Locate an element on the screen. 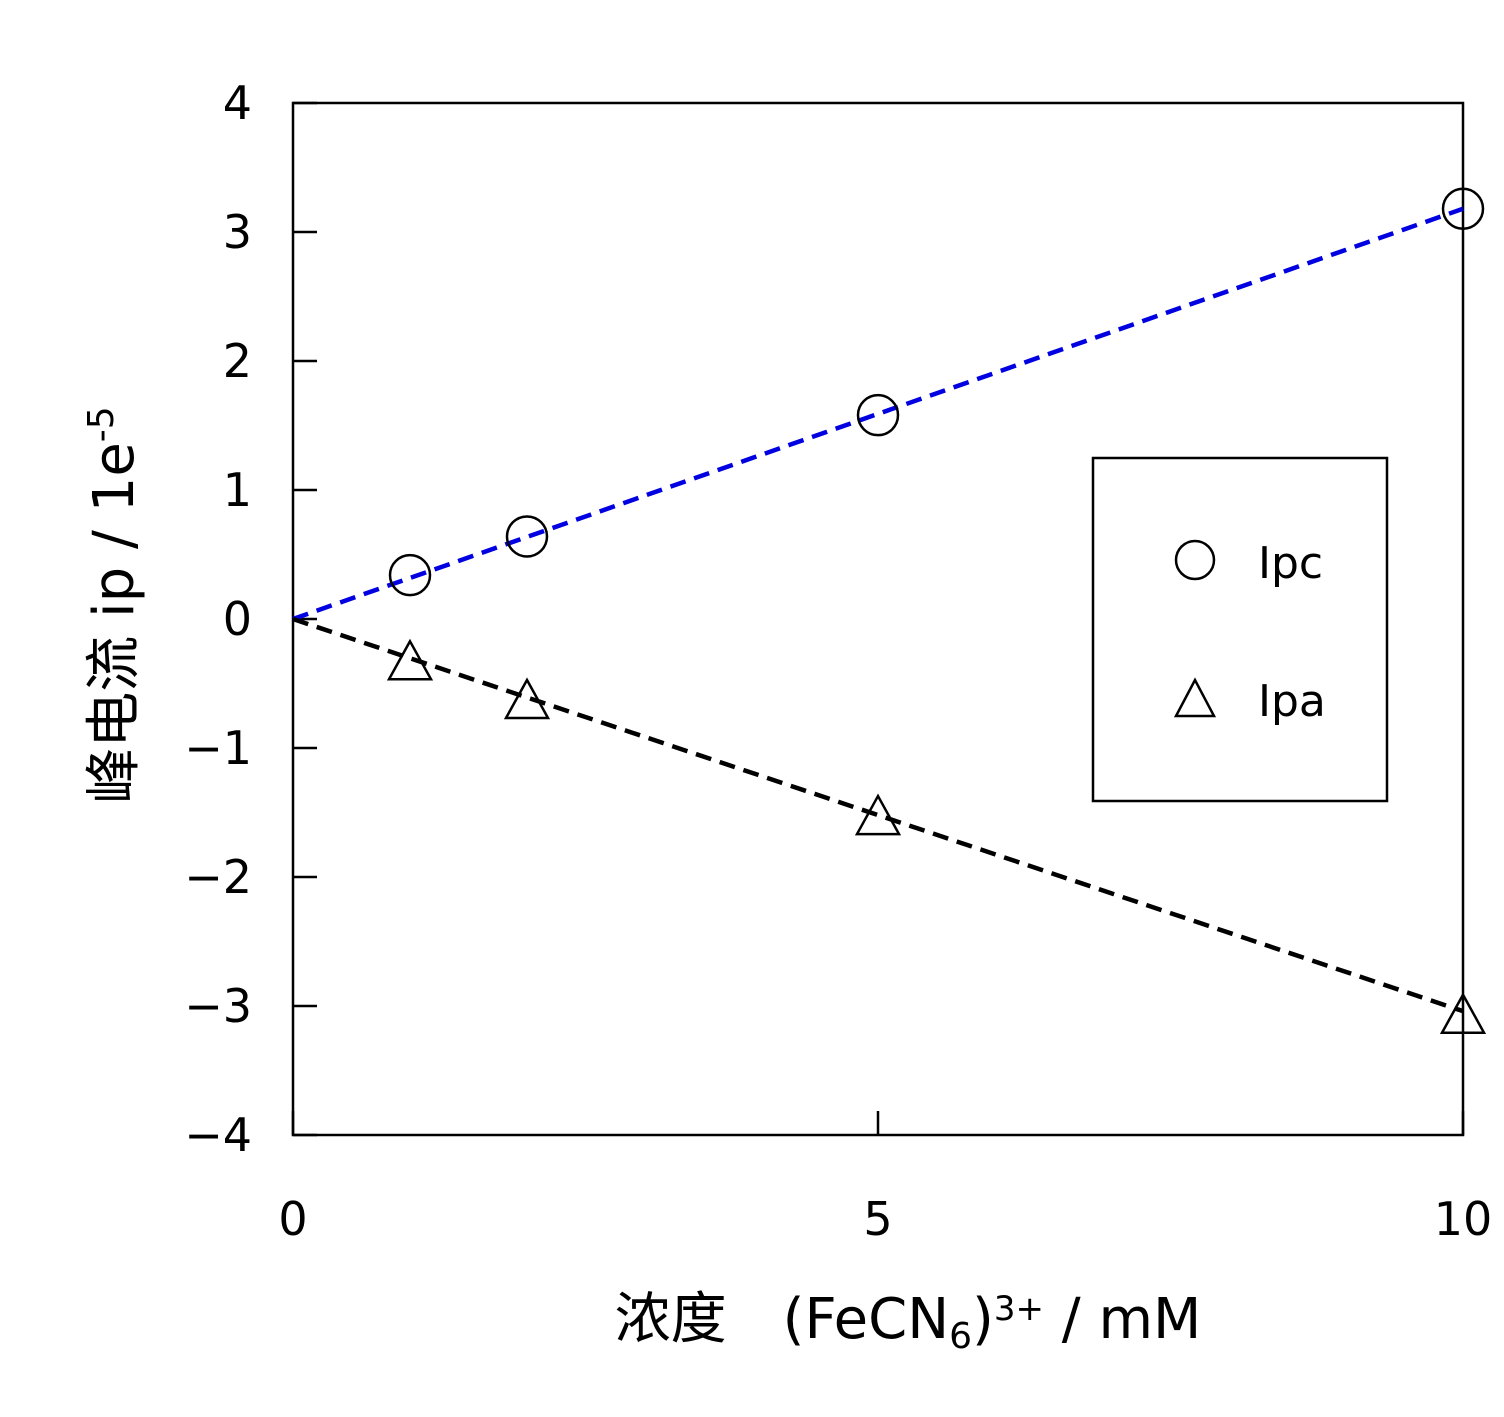  y-axis-ticks: −4 −3 −2 −1 0 1 2 3 4 is located at coordinates (250, 619).